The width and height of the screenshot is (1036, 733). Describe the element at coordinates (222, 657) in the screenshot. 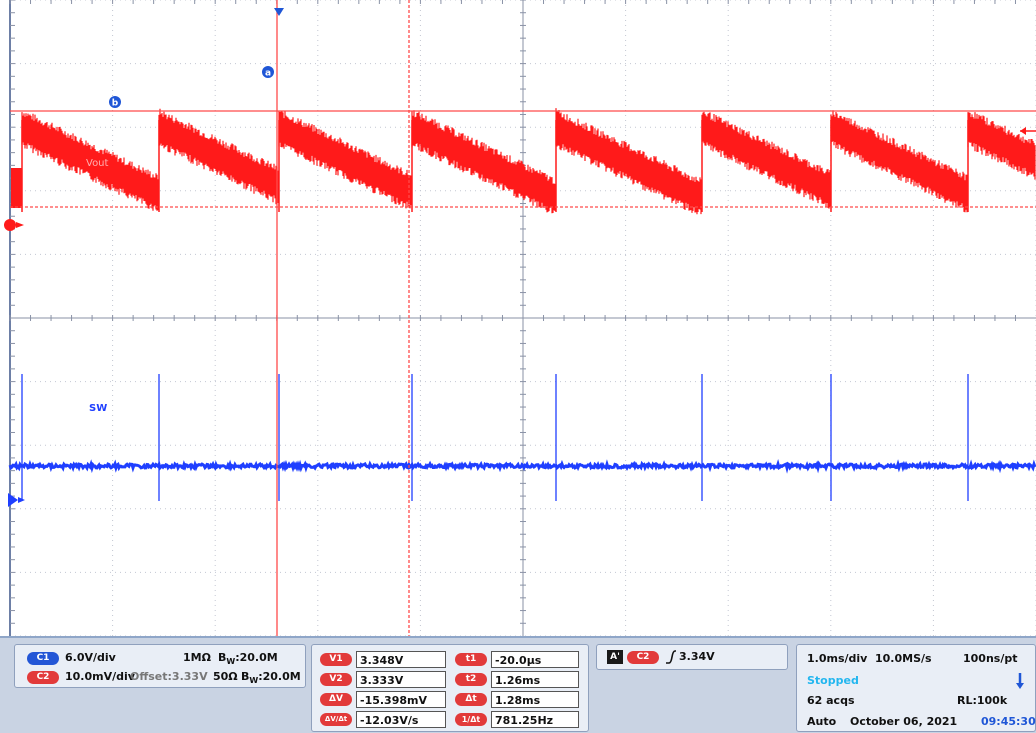

I see `c1-bw-prefix: B` at that location.